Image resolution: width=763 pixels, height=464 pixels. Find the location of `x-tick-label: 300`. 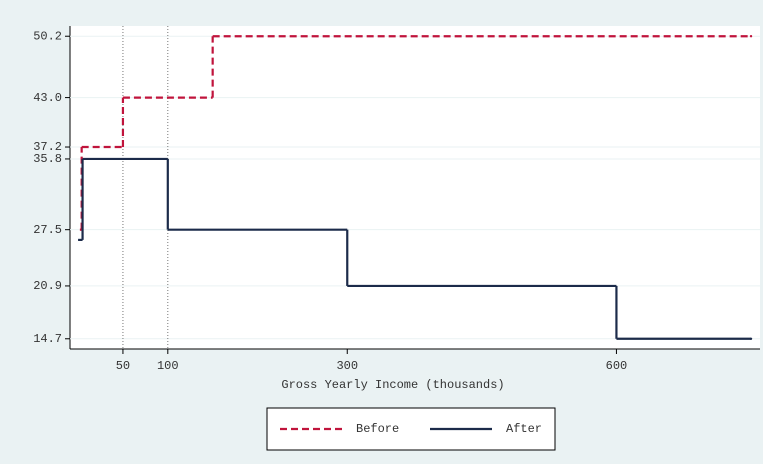

x-tick-label: 300 is located at coordinates (347, 366).